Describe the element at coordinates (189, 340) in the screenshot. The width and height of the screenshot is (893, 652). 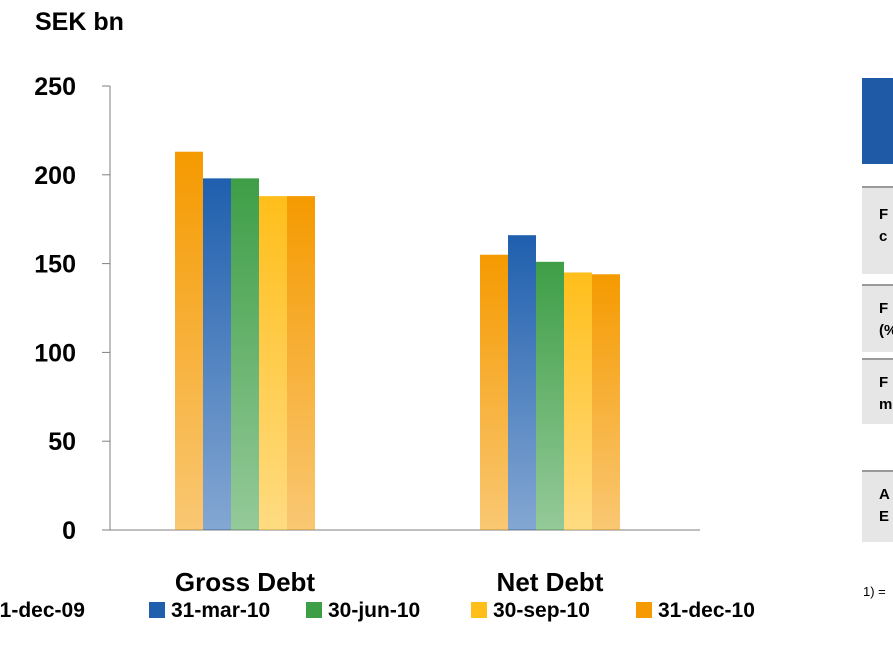
I see `bar-31-dec-09-gross-debt` at that location.